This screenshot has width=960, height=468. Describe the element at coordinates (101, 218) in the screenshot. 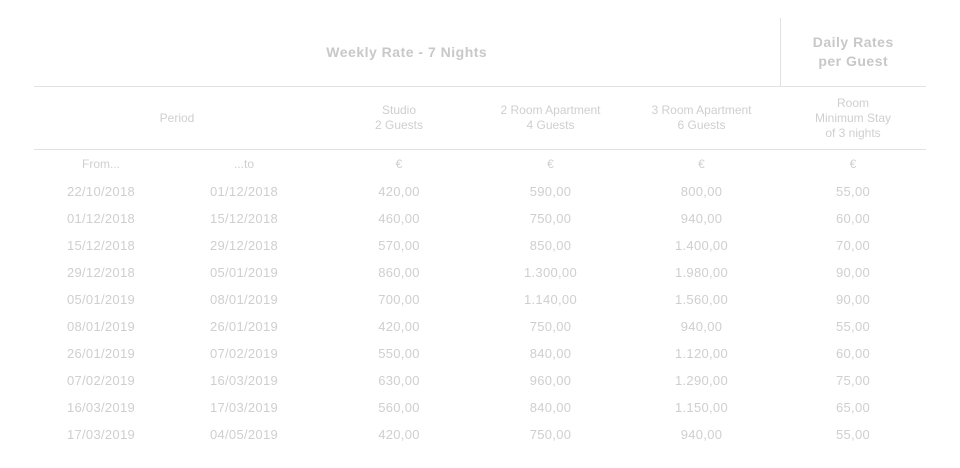

I see `row-from: 01/12/2018` at that location.